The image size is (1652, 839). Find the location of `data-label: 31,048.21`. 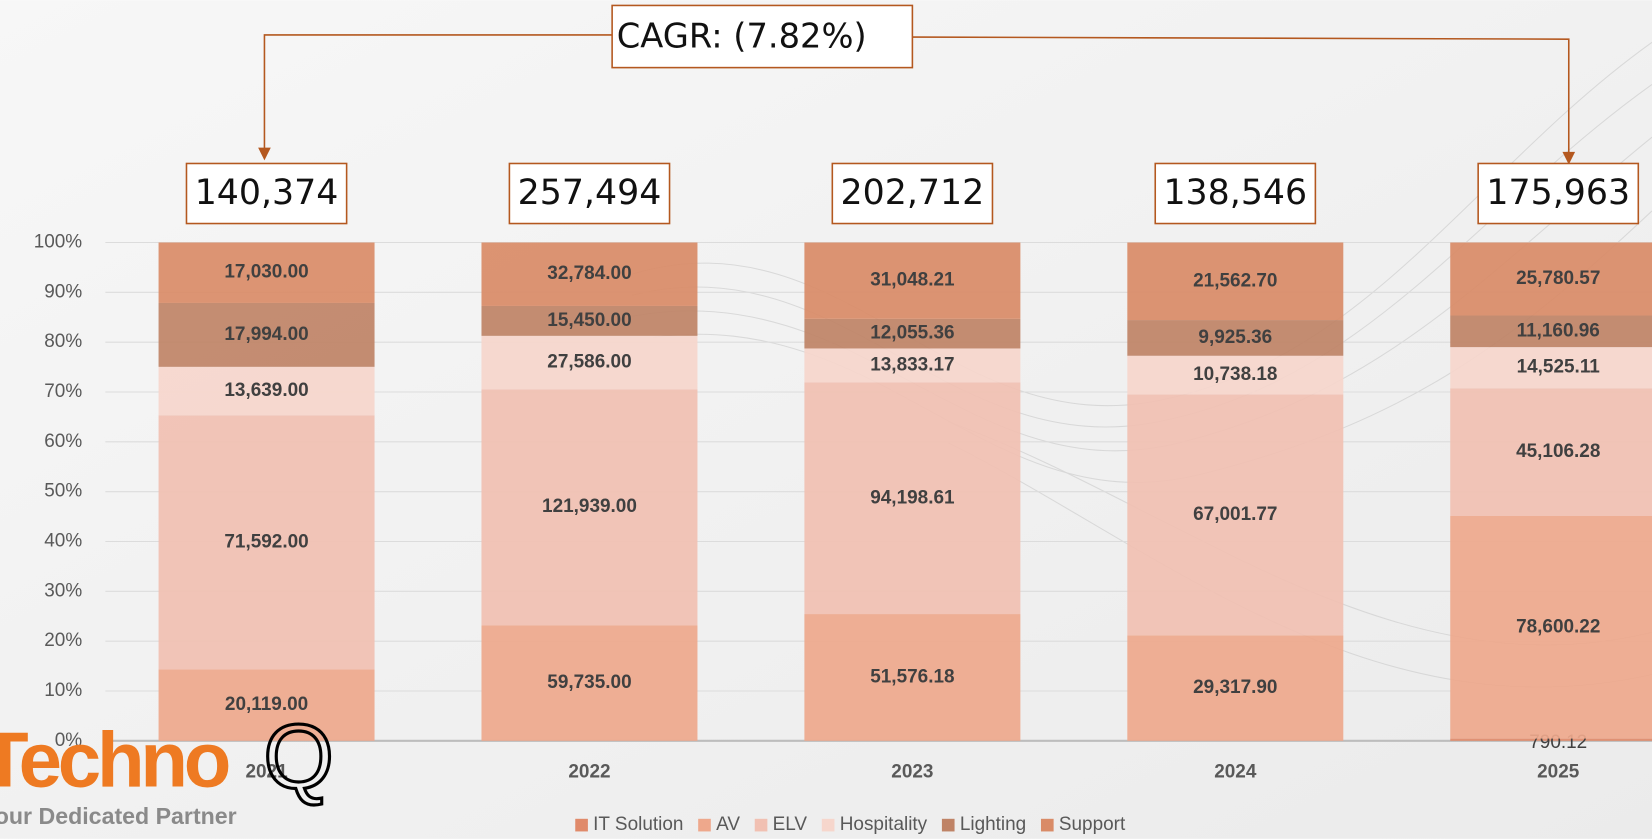

data-label: 31,048.21 is located at coordinates (912, 280).